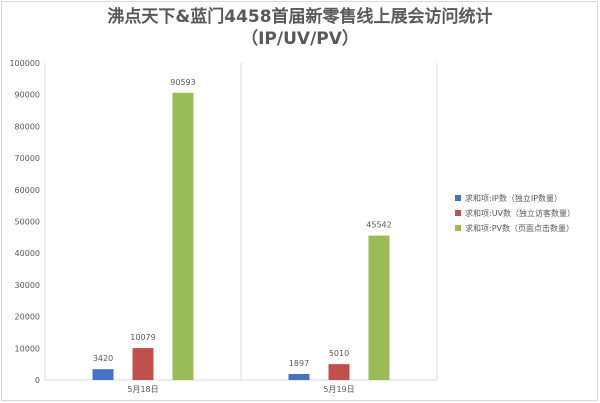  Describe the element at coordinates (27, 285) in the screenshot. I see `y-tick-label: 30000` at that location.